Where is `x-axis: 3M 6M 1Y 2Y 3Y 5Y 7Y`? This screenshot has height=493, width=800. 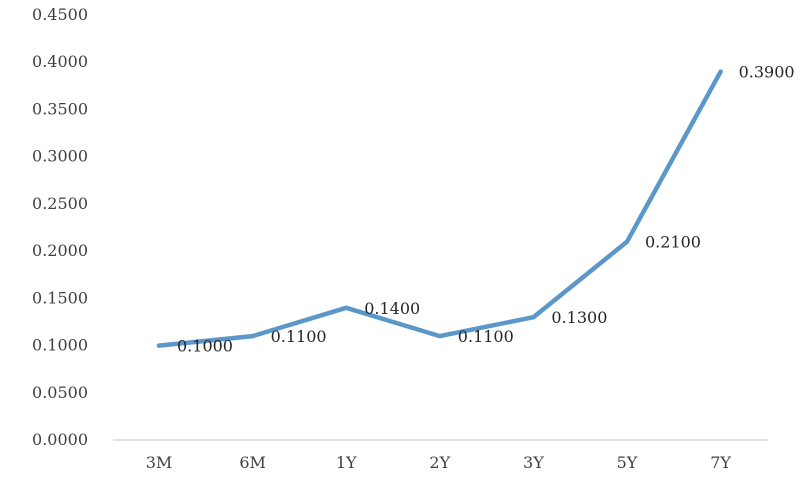 x-axis: 3M 6M 1Y 2Y 3Y 5Y 7Y is located at coordinates (439, 462).